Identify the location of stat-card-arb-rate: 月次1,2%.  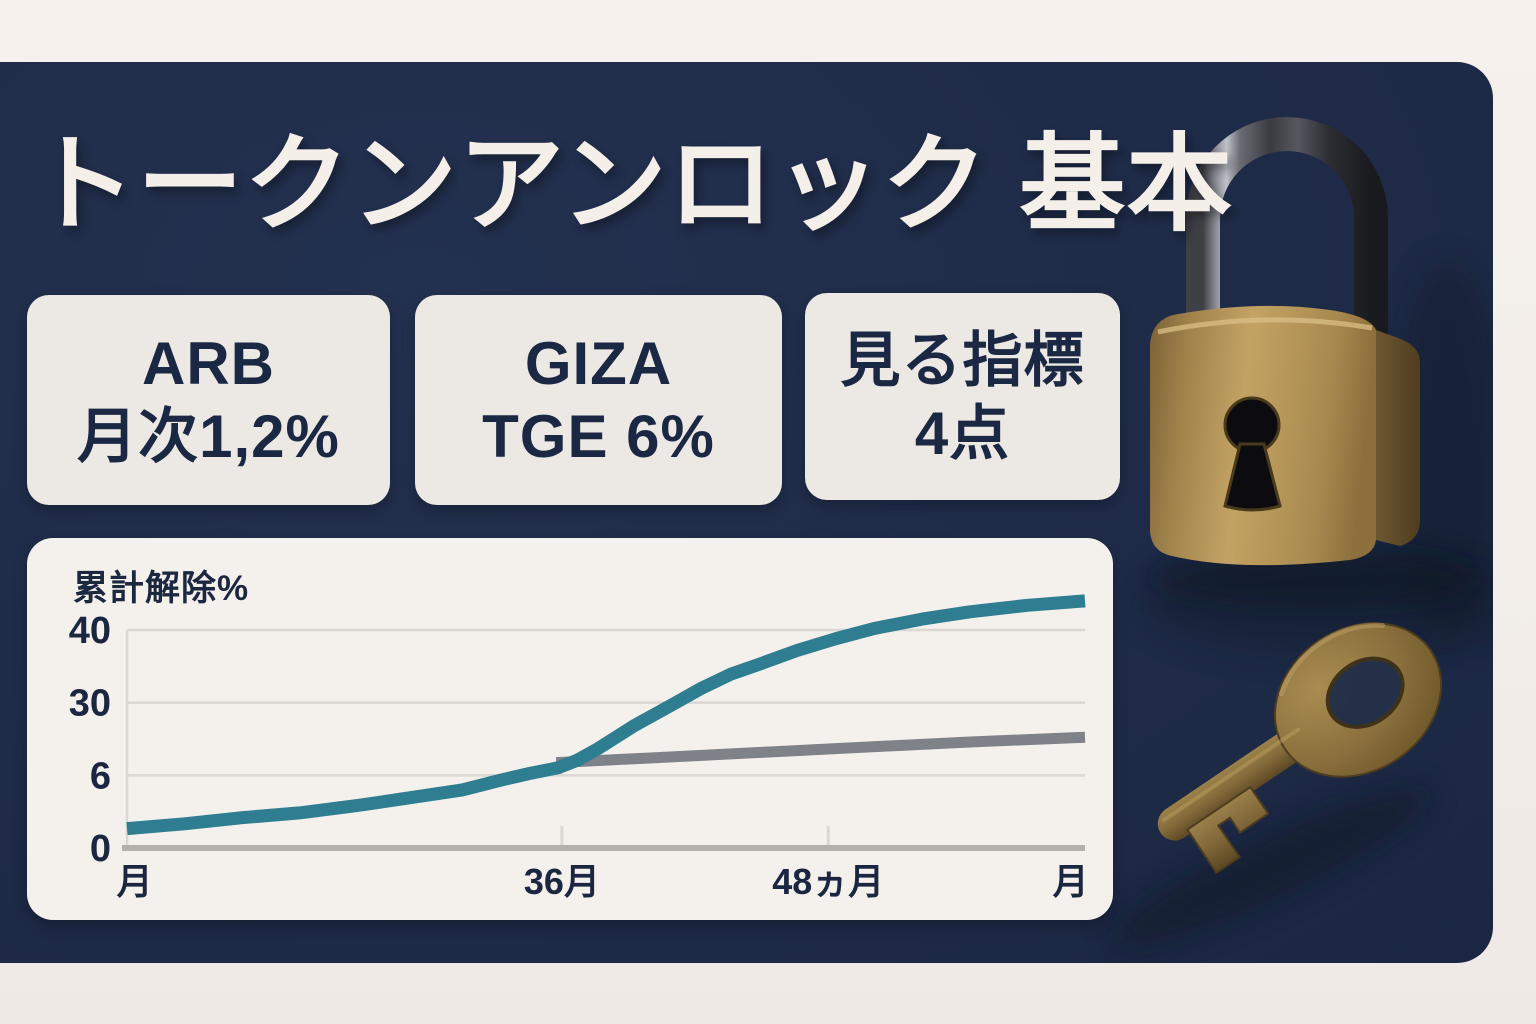
(208, 436).